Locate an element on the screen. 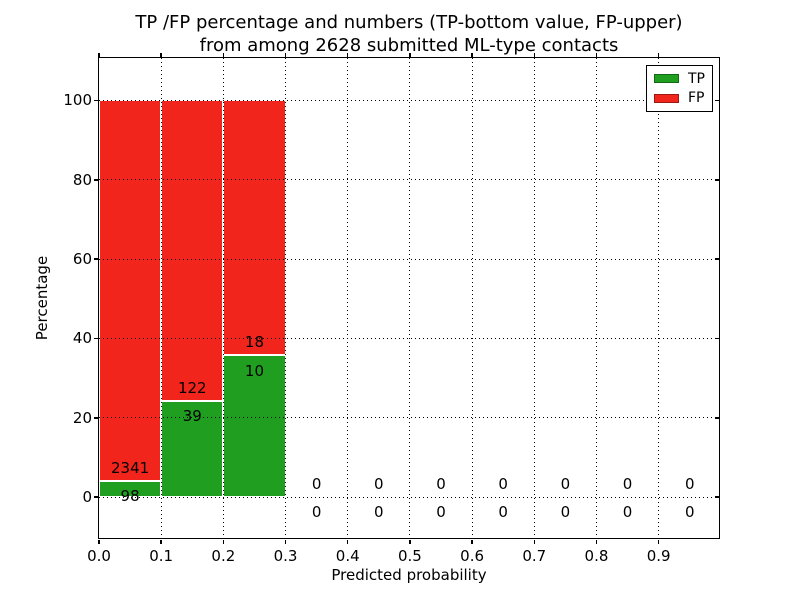 This screenshot has width=800, height=600. fp-count-label-bin-0: 2341 is located at coordinates (130, 468).